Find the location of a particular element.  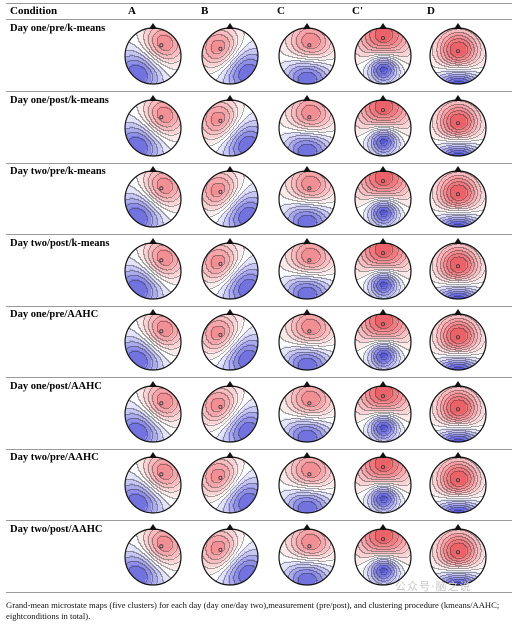

column-header-c: C is located at coordinates (281, 11).